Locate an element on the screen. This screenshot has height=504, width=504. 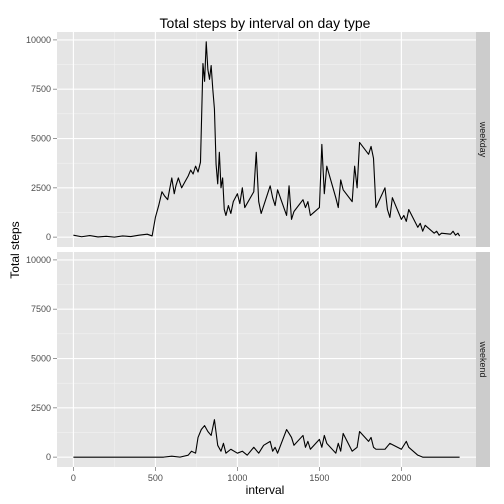
x-axis-title: interval is located at coordinates (265, 490).